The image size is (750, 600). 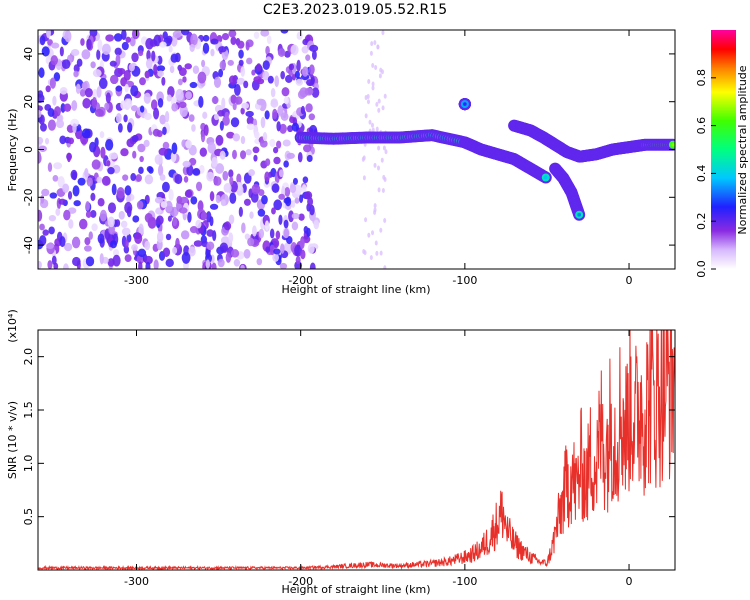 What do you see at coordinates (28, 245) in the screenshot?
I see `y-tick-label: -40` at bounding box center [28, 245].